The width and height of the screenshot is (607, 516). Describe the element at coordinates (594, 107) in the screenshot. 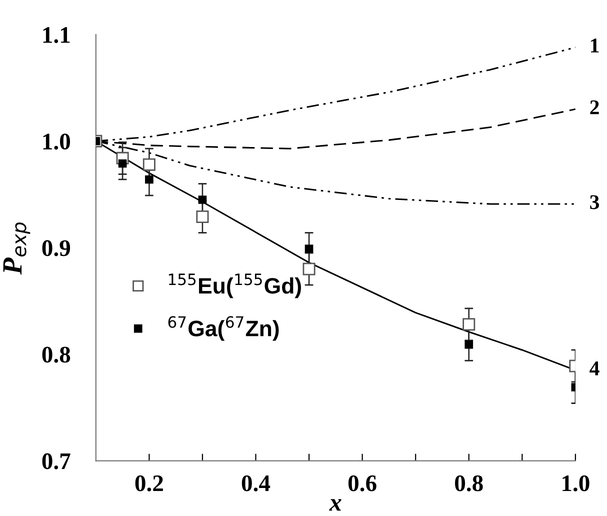

I see `text: 2` at that location.